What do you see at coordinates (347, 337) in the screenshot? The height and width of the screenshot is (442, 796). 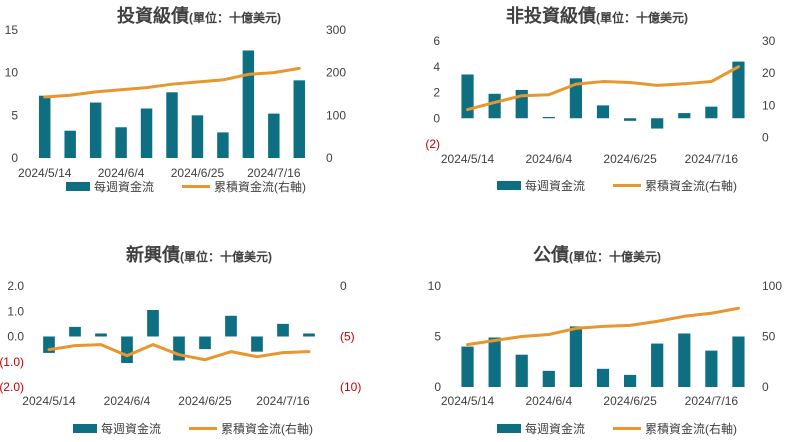 I see `y-right-tick-label: (5)` at bounding box center [347, 337].